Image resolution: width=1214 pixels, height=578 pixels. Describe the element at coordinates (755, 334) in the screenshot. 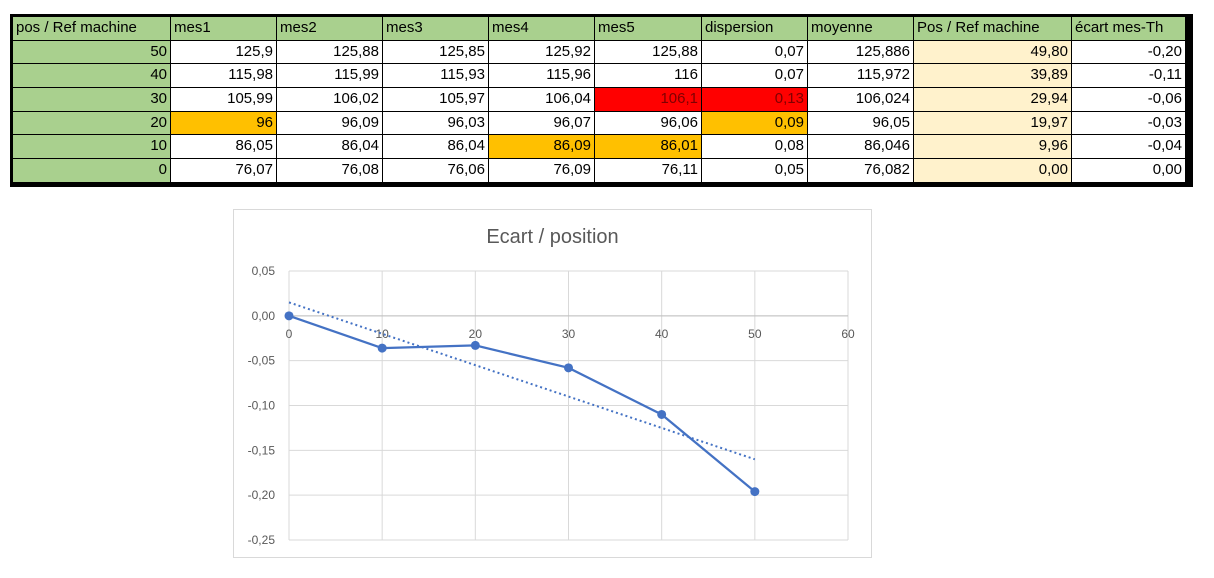

I see `x-tick-label: 50` at that location.